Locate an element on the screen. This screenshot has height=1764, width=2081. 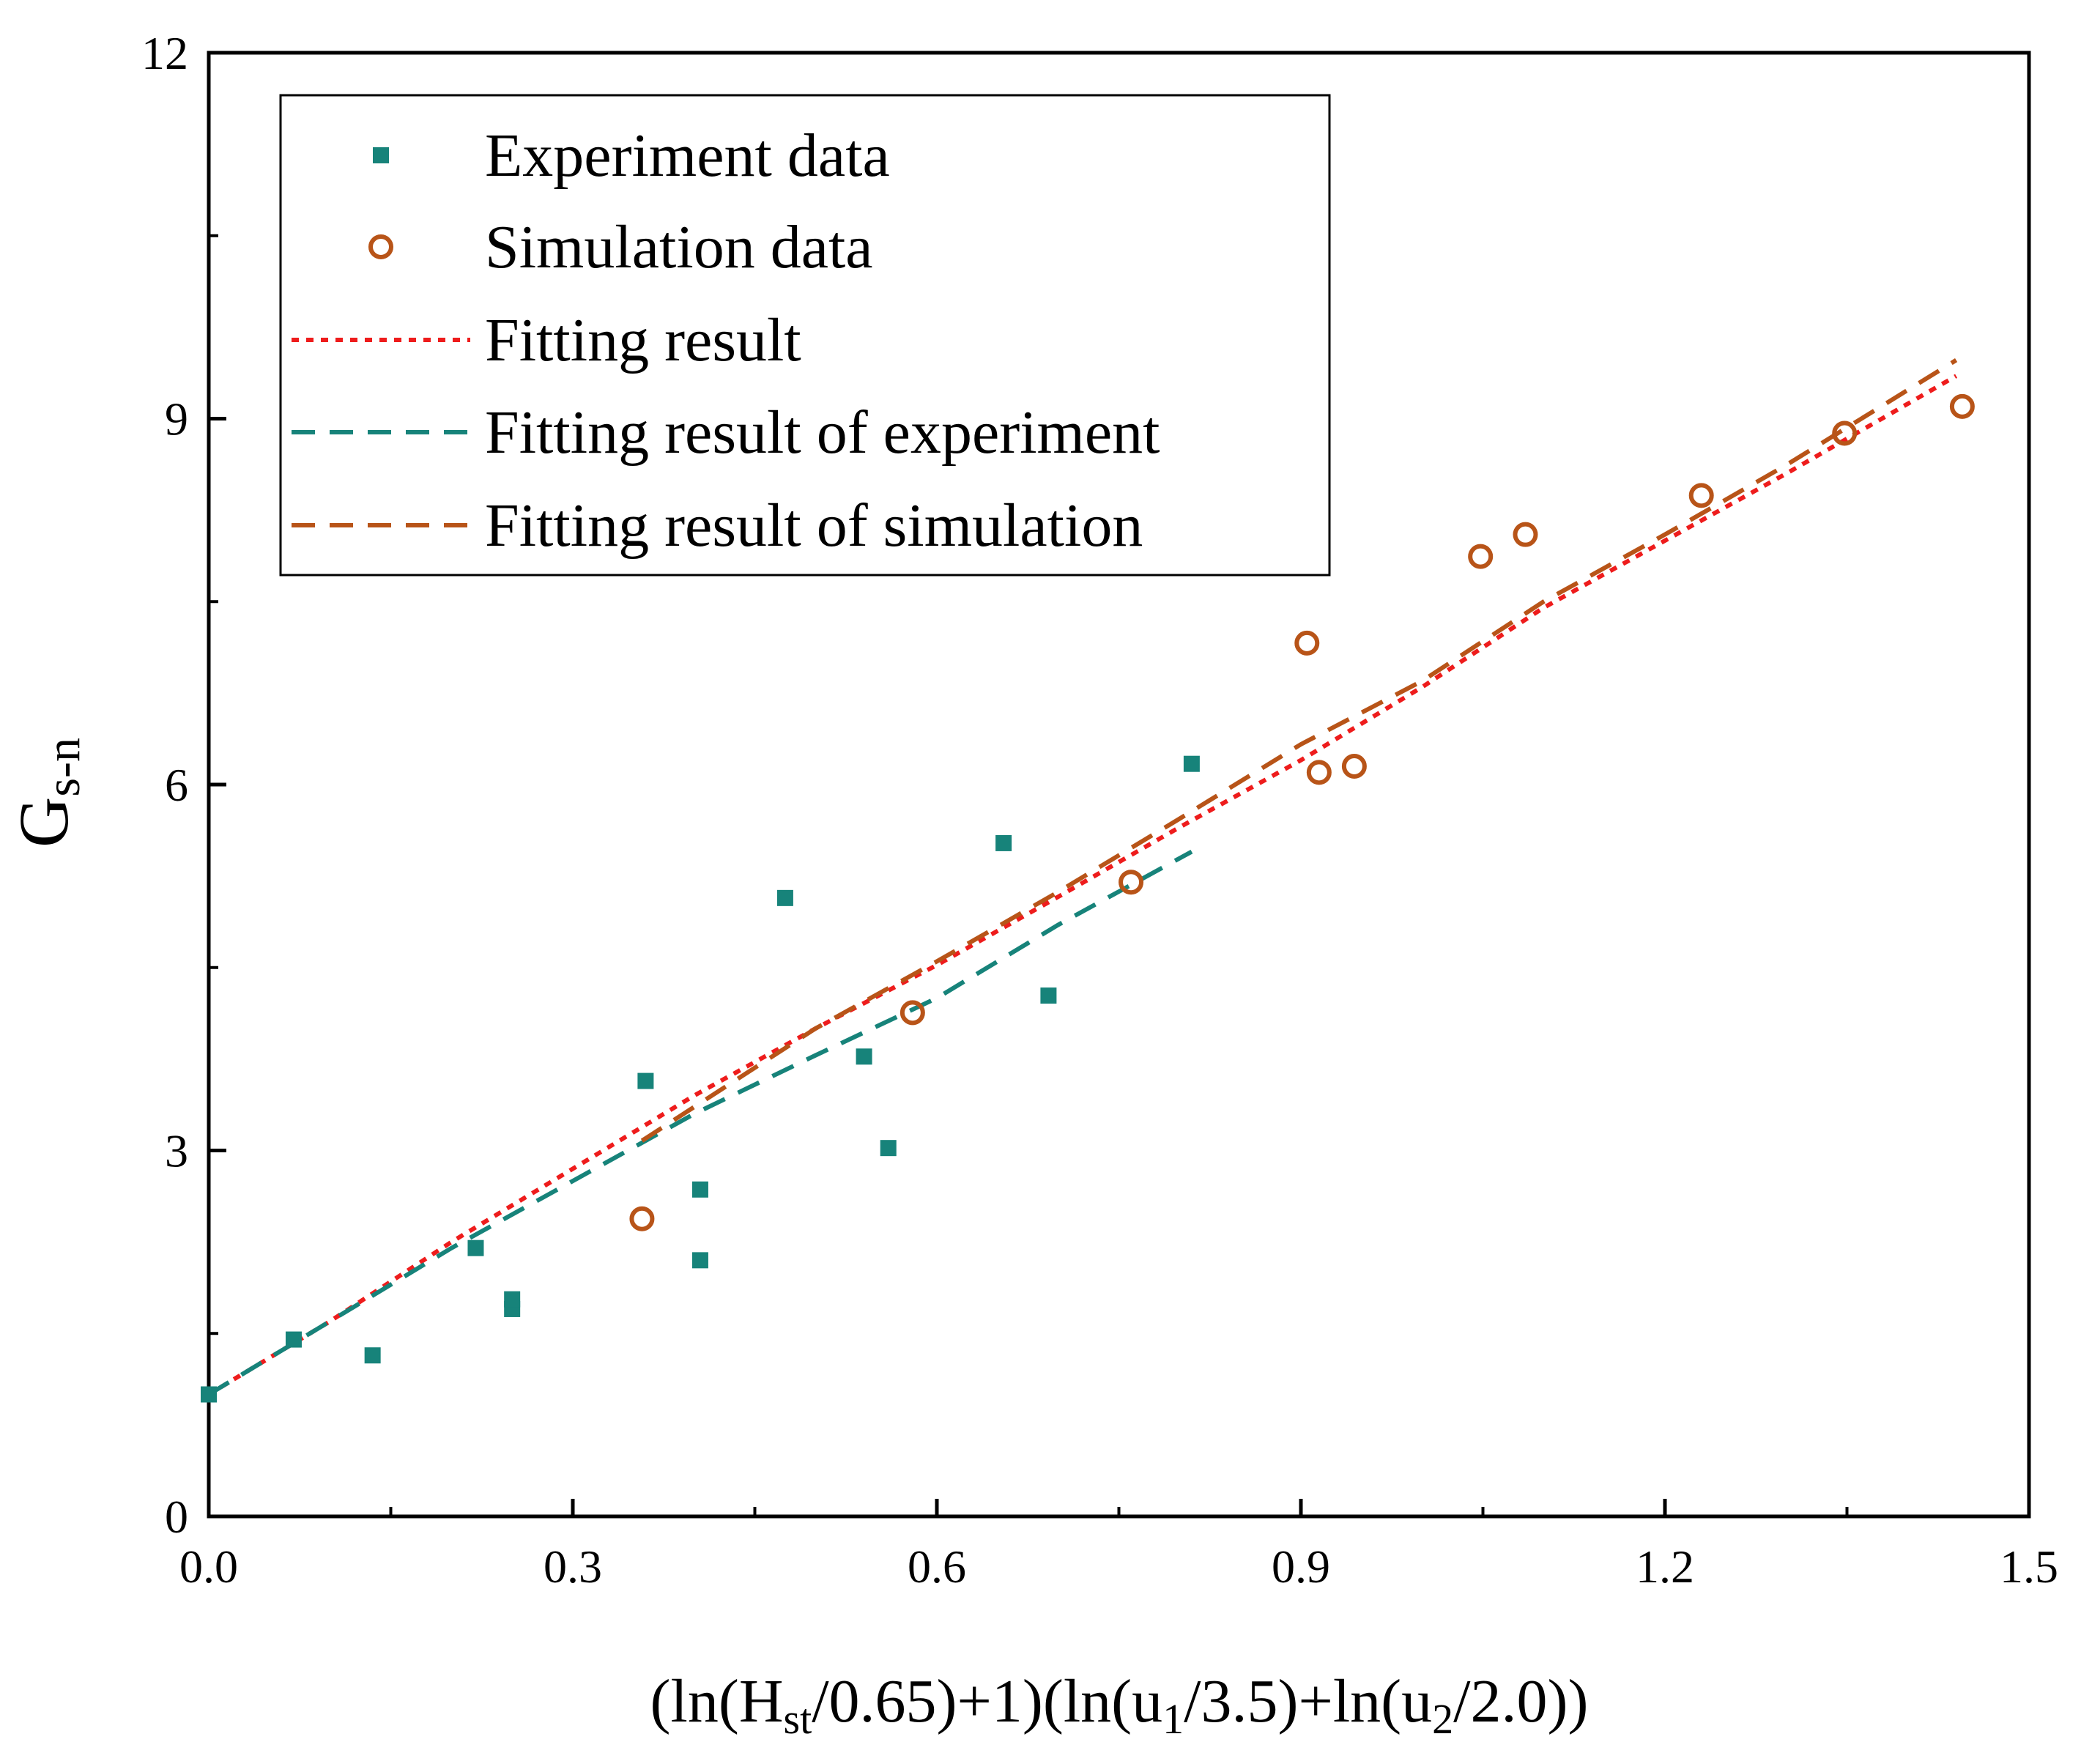
y-tick-label: 6 is located at coordinates (176, 785).